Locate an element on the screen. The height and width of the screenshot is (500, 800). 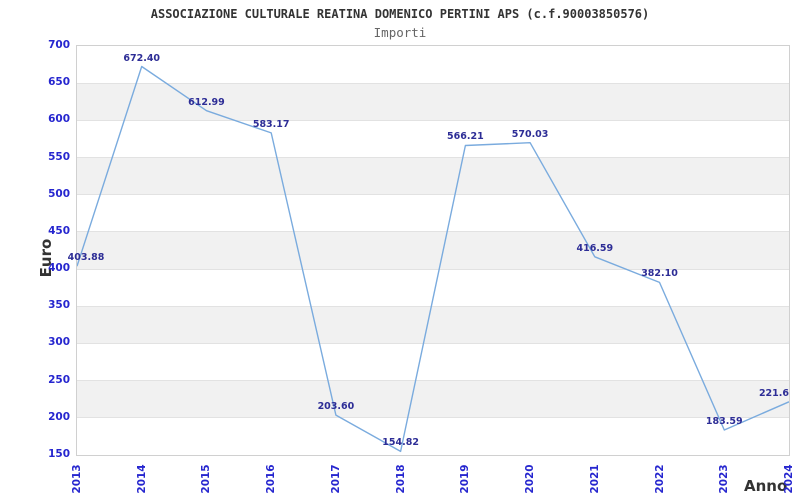
x-tick-label: 2021 is located at coordinates (594, 479).